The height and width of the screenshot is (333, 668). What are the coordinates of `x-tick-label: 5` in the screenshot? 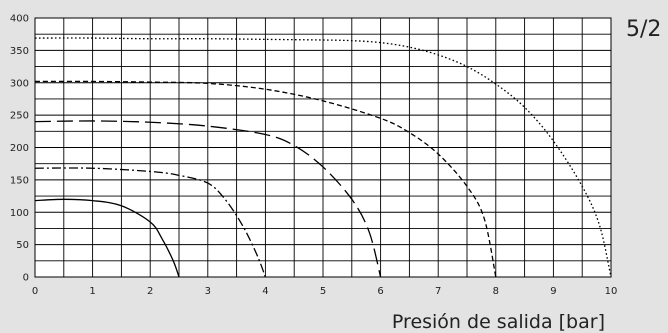 It's located at (323, 291).